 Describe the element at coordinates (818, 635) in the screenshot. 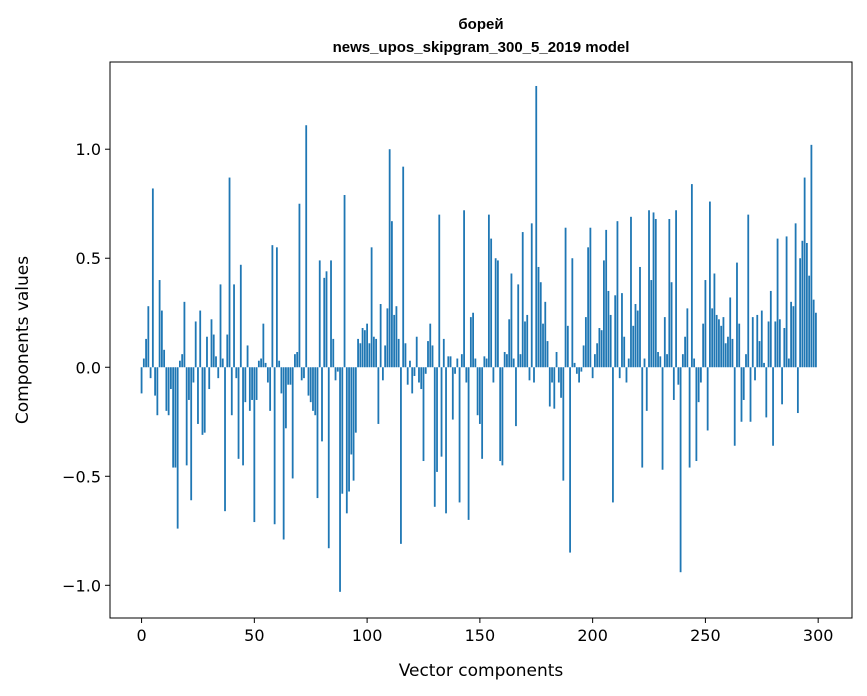

I see `x-tick-label: 300` at that location.